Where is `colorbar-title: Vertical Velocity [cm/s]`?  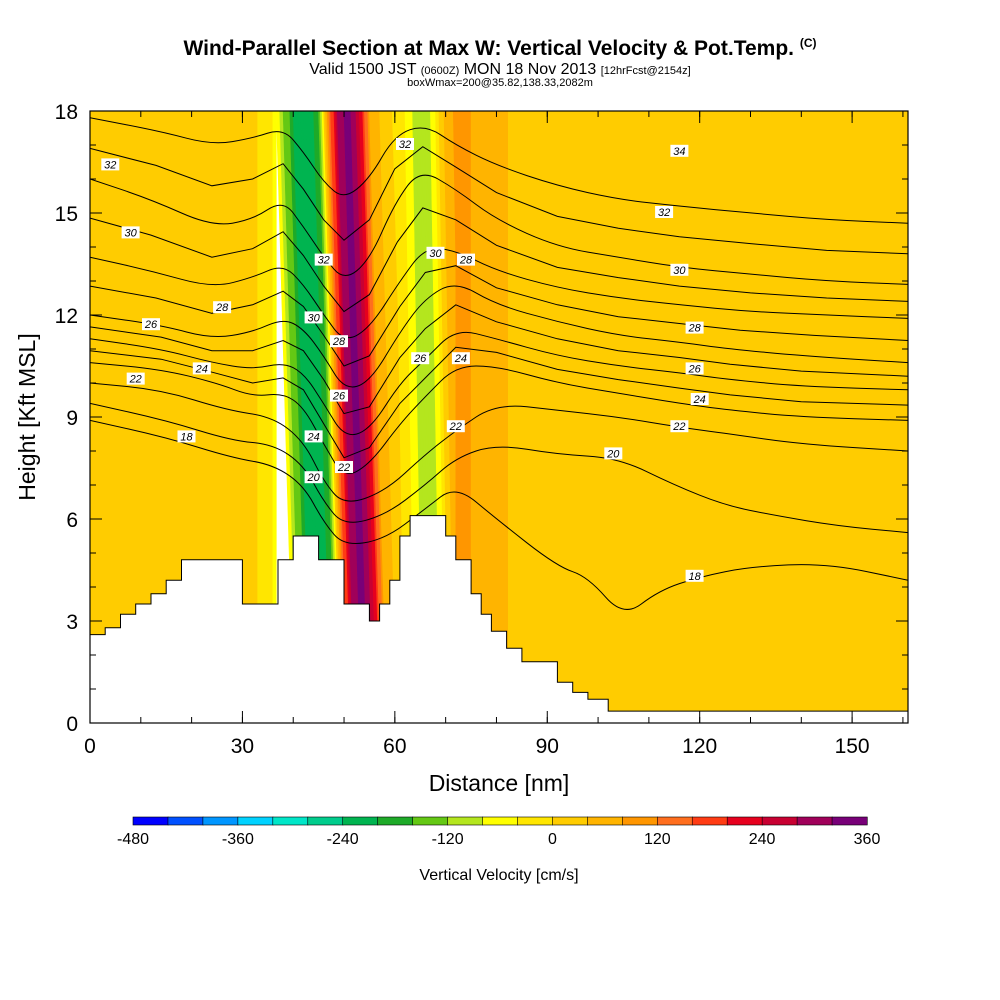 colorbar-title: Vertical Velocity [cm/s] is located at coordinates (498, 875).